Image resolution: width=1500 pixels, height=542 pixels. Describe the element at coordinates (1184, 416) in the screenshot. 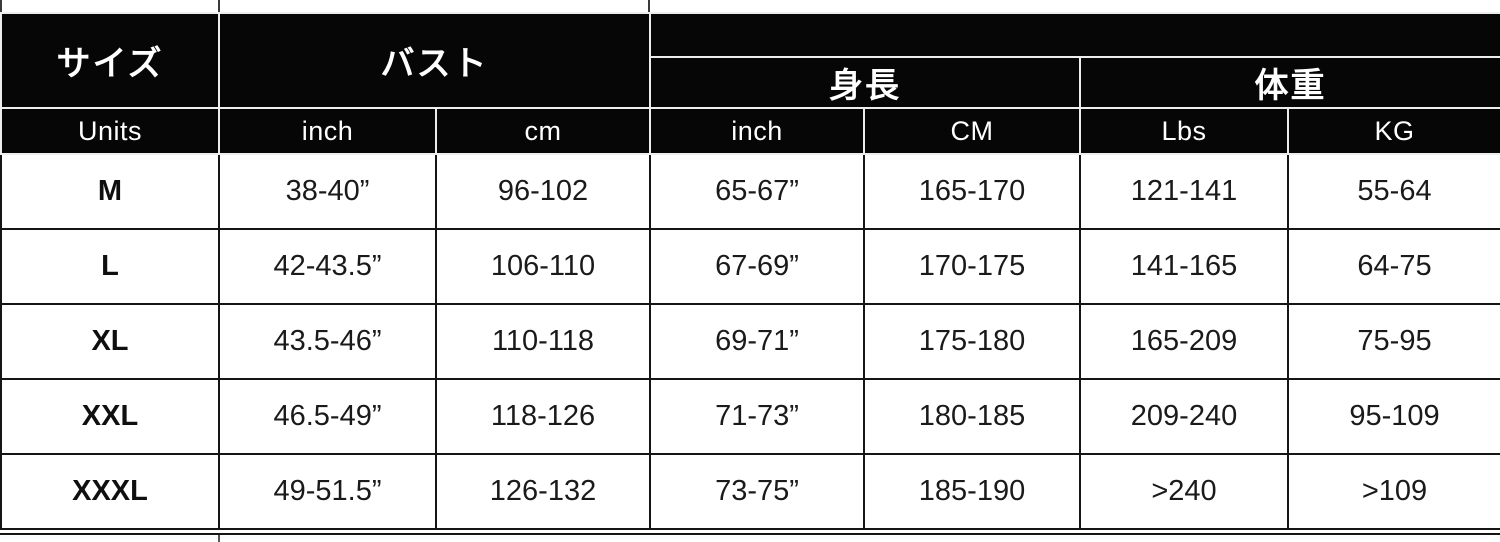

I see `value-cell: 209-240` at that location.